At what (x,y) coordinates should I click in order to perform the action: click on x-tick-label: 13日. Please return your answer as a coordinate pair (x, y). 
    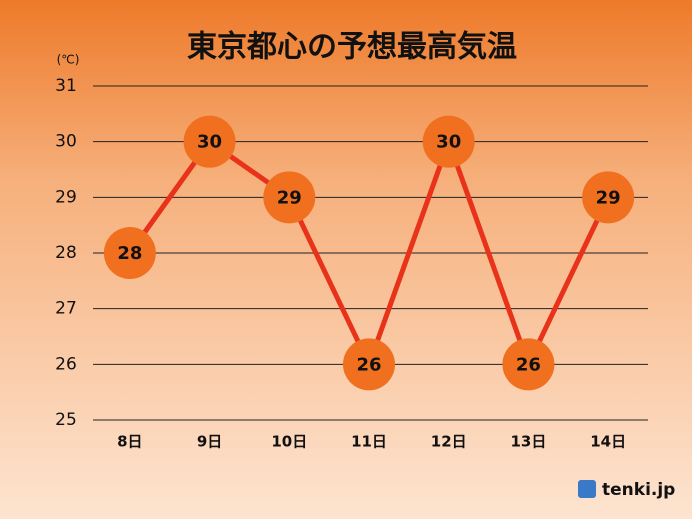
    Looking at the image, I should click on (528, 442).